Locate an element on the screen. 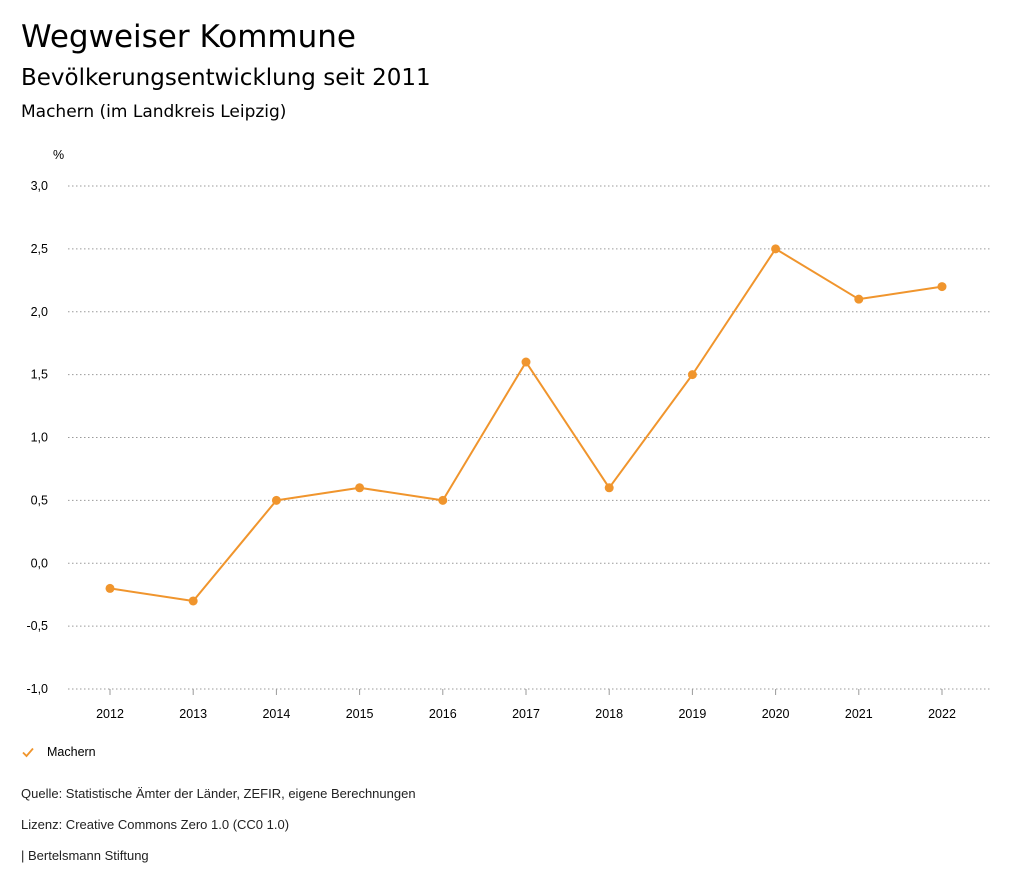 The image size is (1024, 888). x-tick-label: 2018 is located at coordinates (609, 714).